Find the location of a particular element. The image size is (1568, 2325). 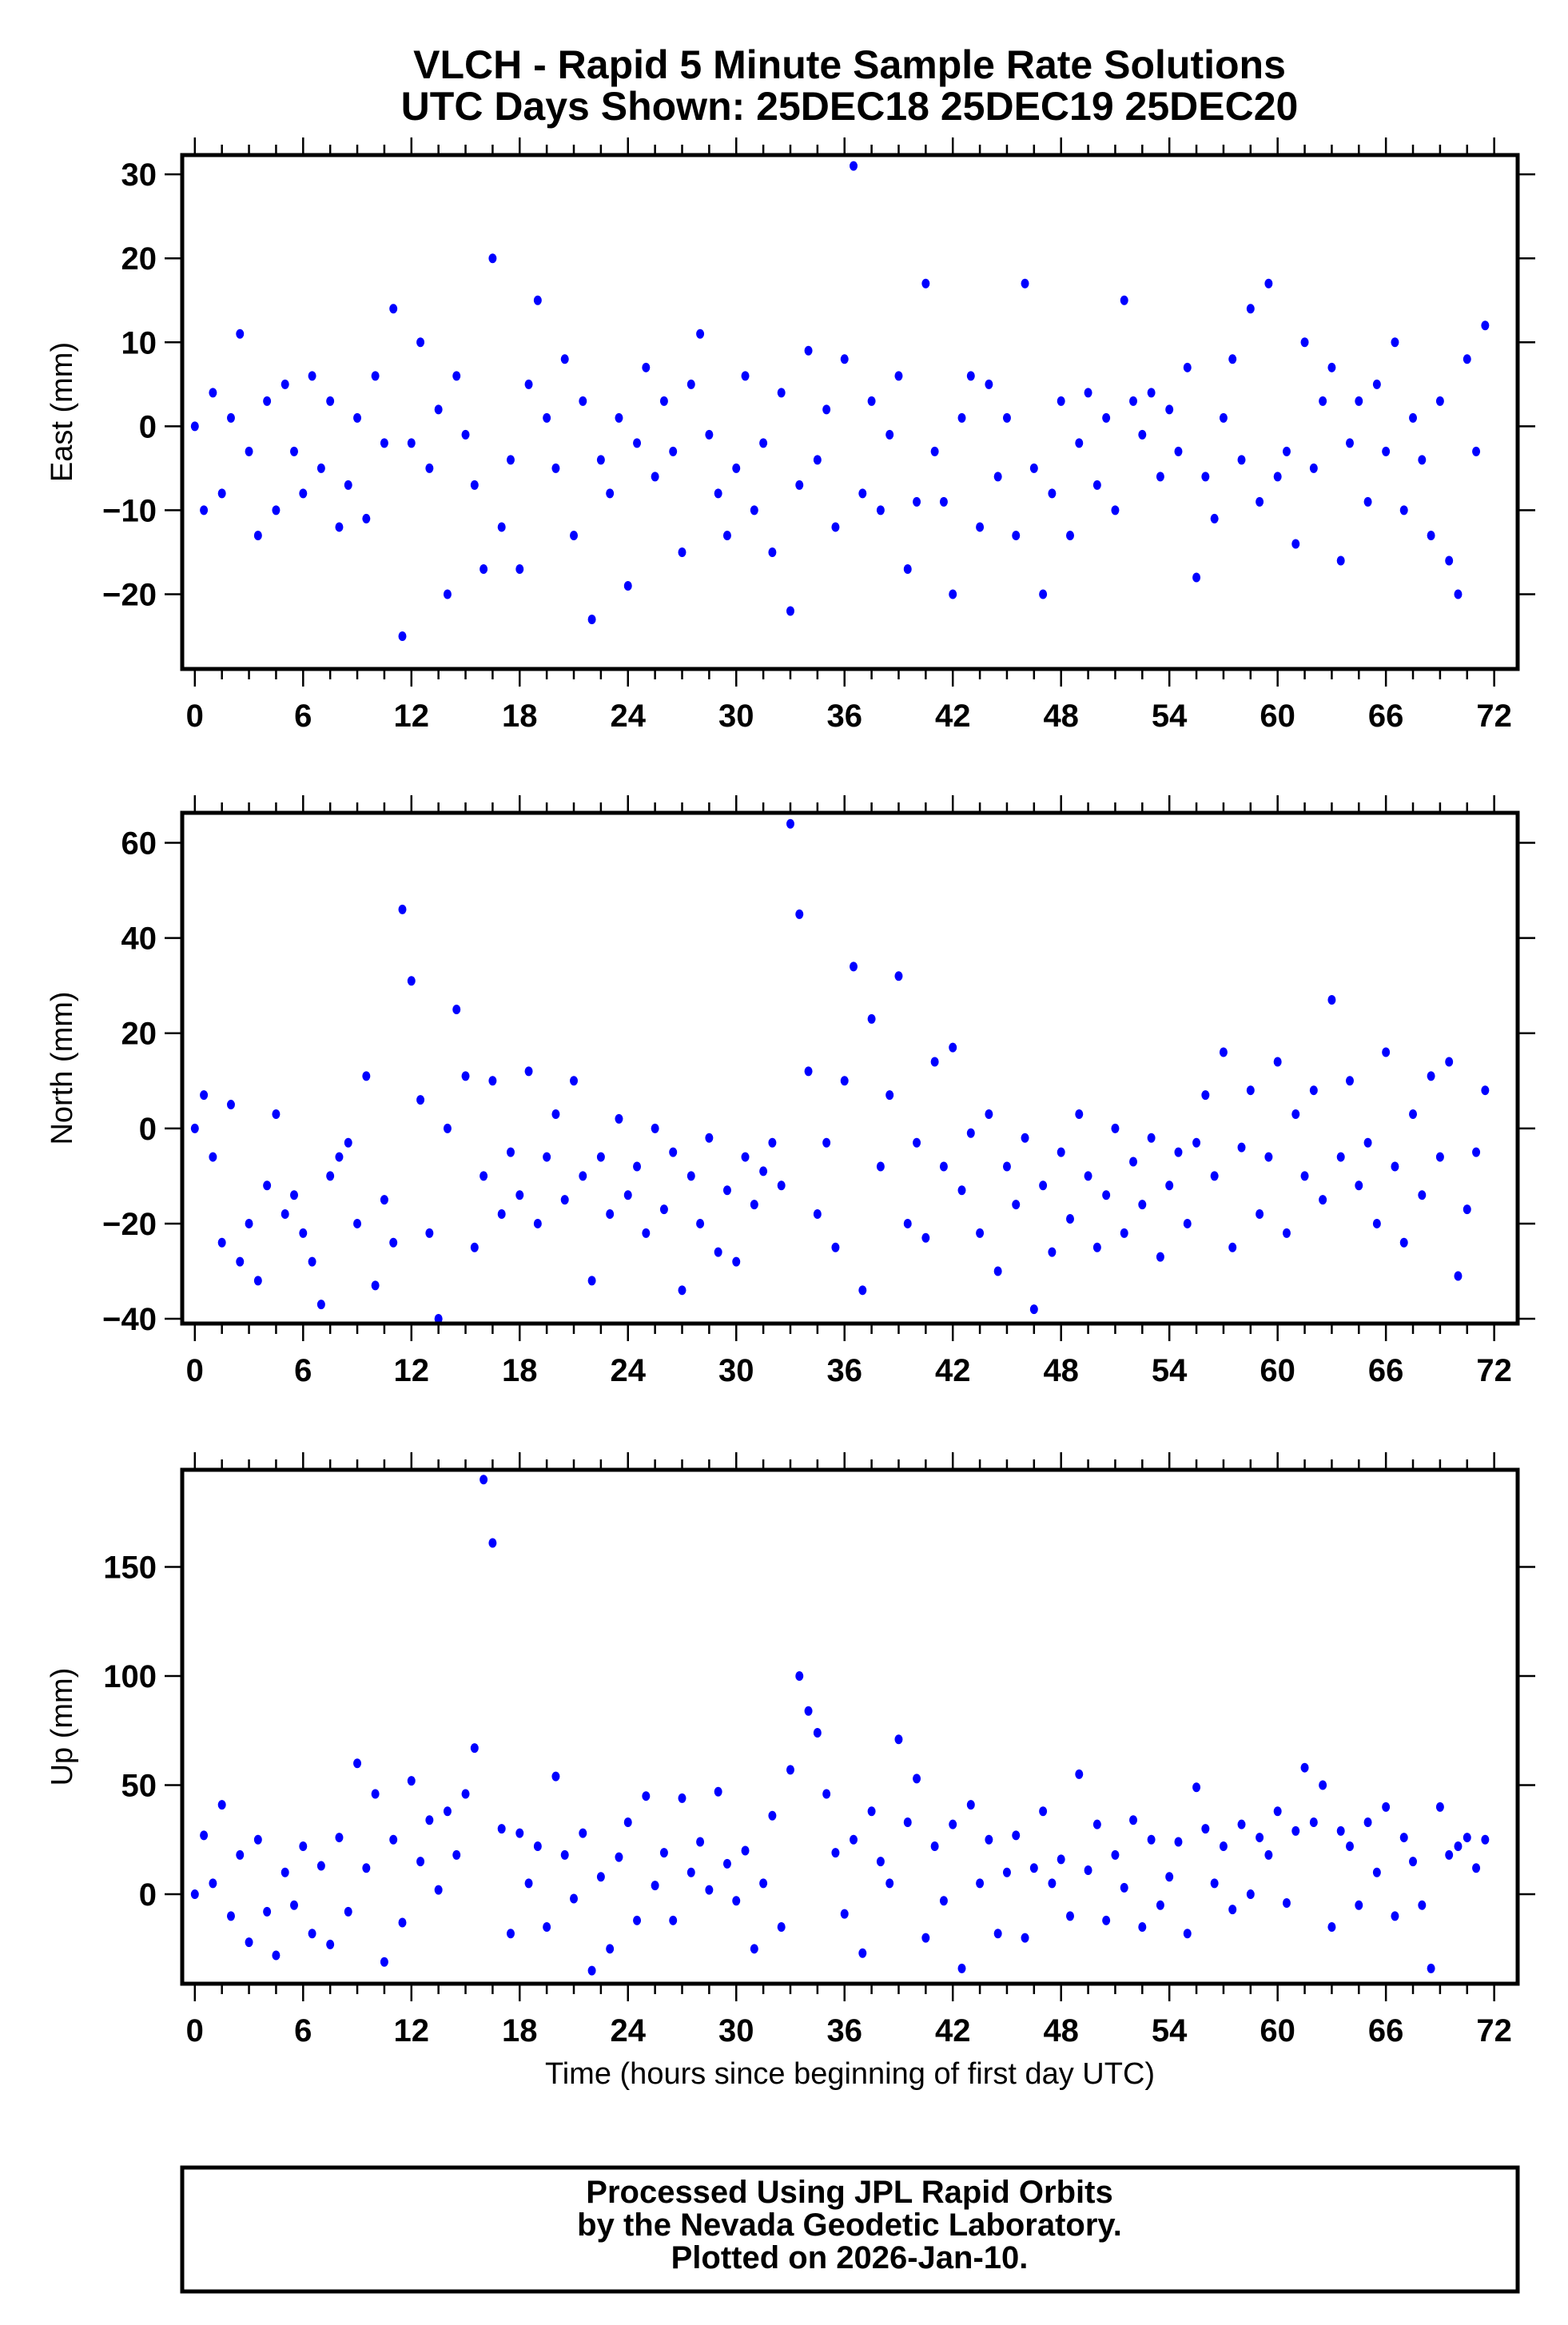

footer-frame is located at coordinates (850, 2229).